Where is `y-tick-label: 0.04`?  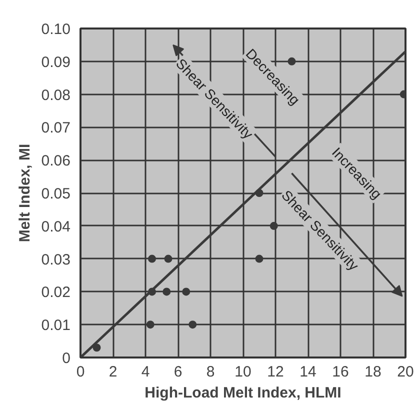
y-tick-label: 0.04 is located at coordinates (56, 227).